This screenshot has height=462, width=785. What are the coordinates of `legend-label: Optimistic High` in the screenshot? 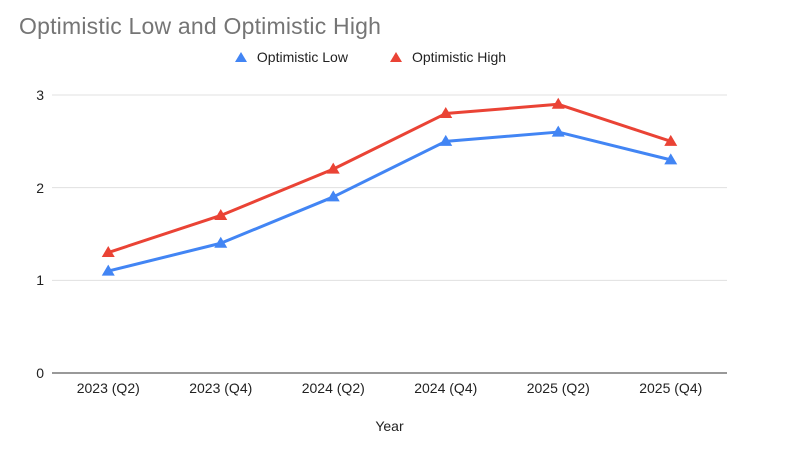 It's located at (459, 57).